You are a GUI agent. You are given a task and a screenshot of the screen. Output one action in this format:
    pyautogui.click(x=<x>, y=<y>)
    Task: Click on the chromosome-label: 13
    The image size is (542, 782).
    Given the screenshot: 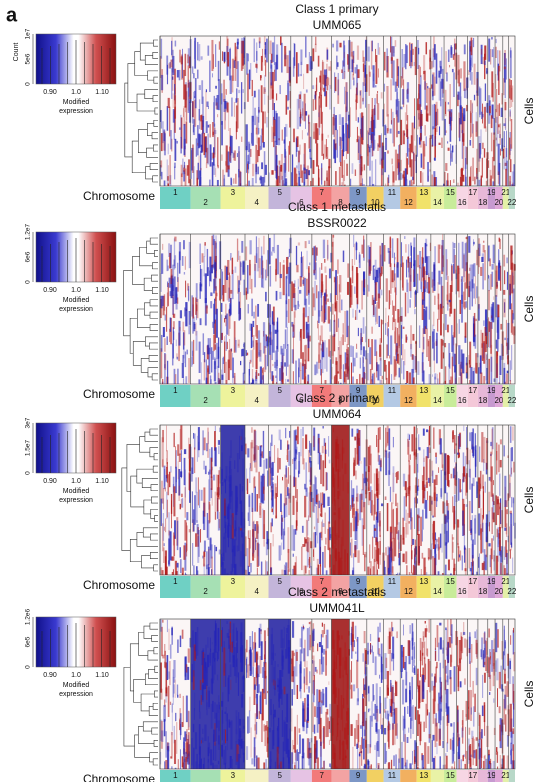 What is the action you would take?
    pyautogui.click(x=423, y=390)
    